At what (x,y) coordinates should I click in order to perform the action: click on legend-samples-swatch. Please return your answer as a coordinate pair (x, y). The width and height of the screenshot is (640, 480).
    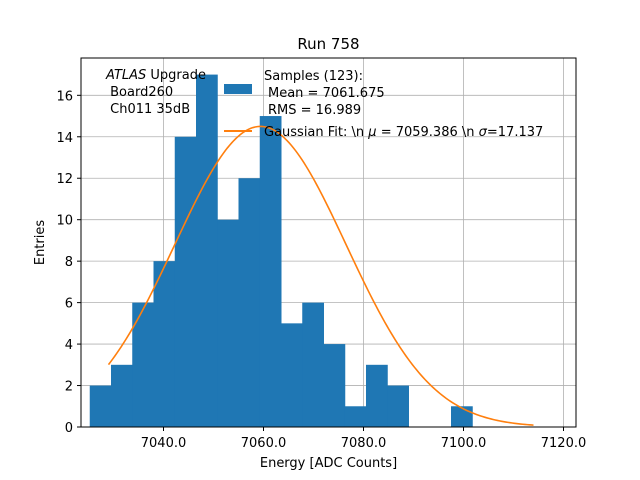
    Looking at the image, I should click on (238, 89).